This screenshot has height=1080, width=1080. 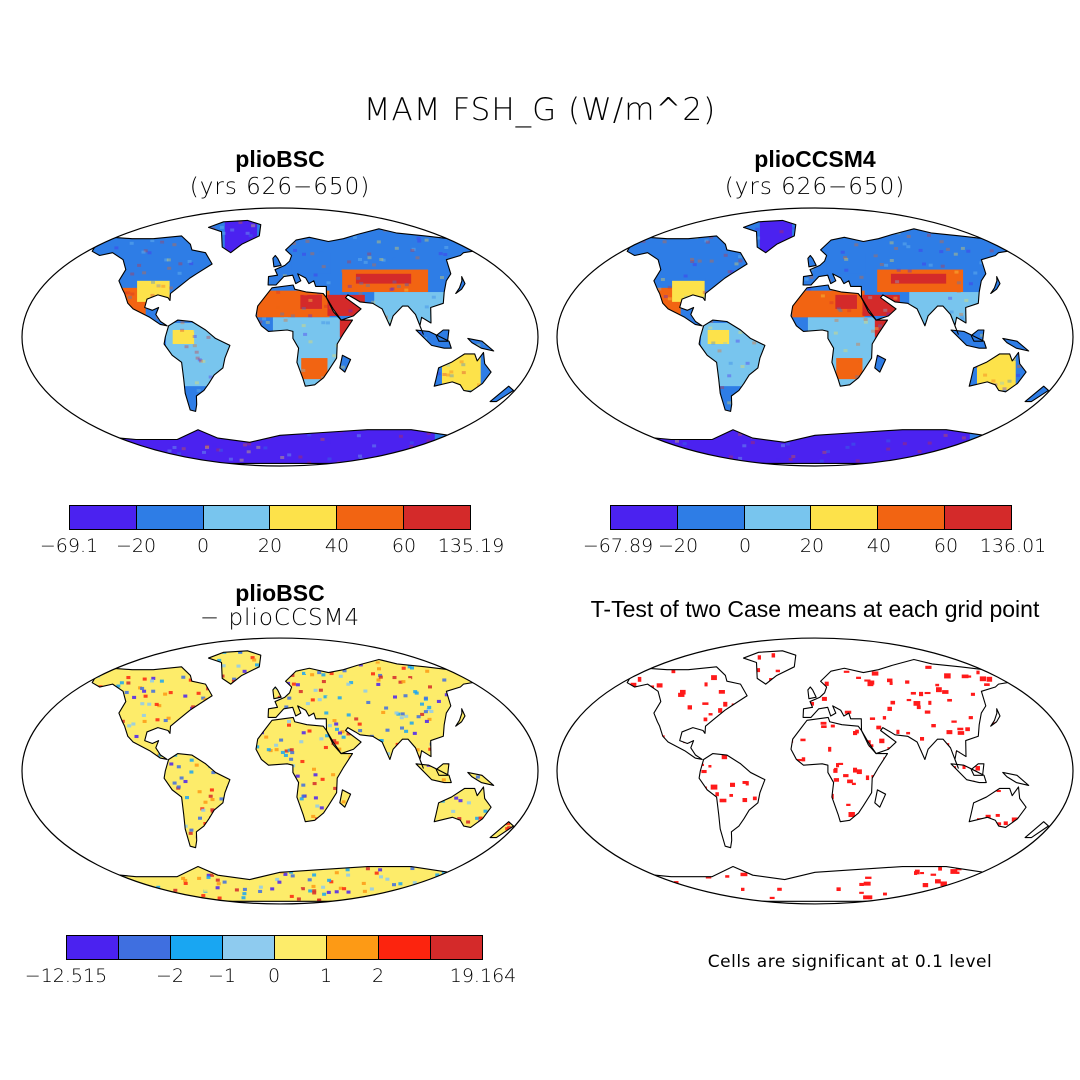 What do you see at coordinates (540, 110) in the screenshot?
I see `figure-title: MAM FSH_G (W/m^2)` at bounding box center [540, 110].